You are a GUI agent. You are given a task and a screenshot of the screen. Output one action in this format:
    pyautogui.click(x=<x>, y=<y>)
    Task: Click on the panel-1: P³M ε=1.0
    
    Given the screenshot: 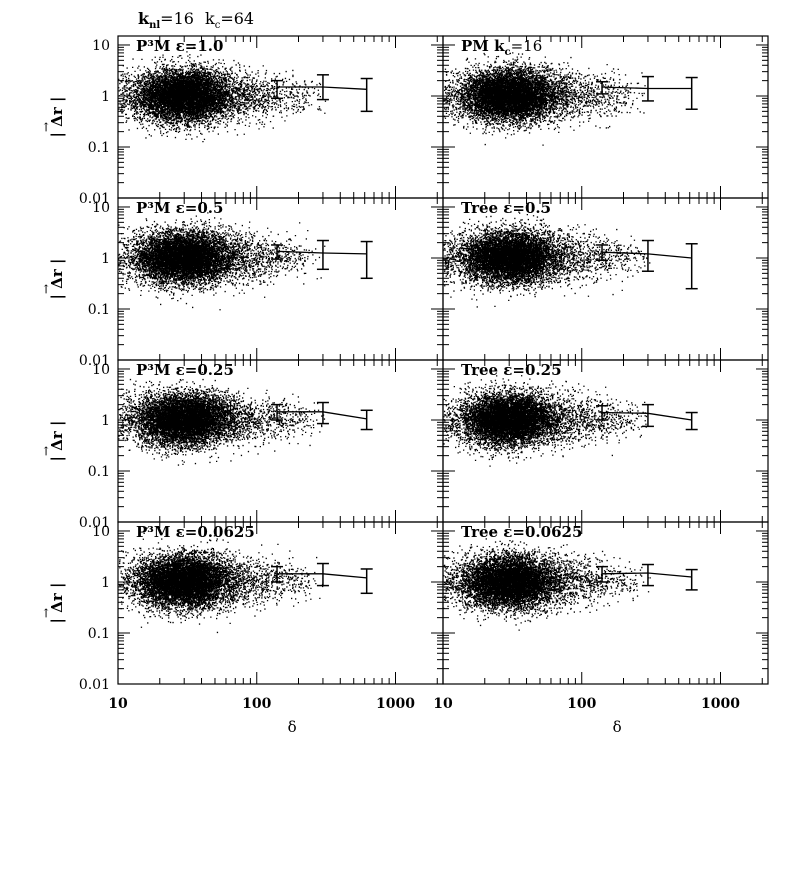 What is the action you would take?
    pyautogui.click(x=280, y=117)
    